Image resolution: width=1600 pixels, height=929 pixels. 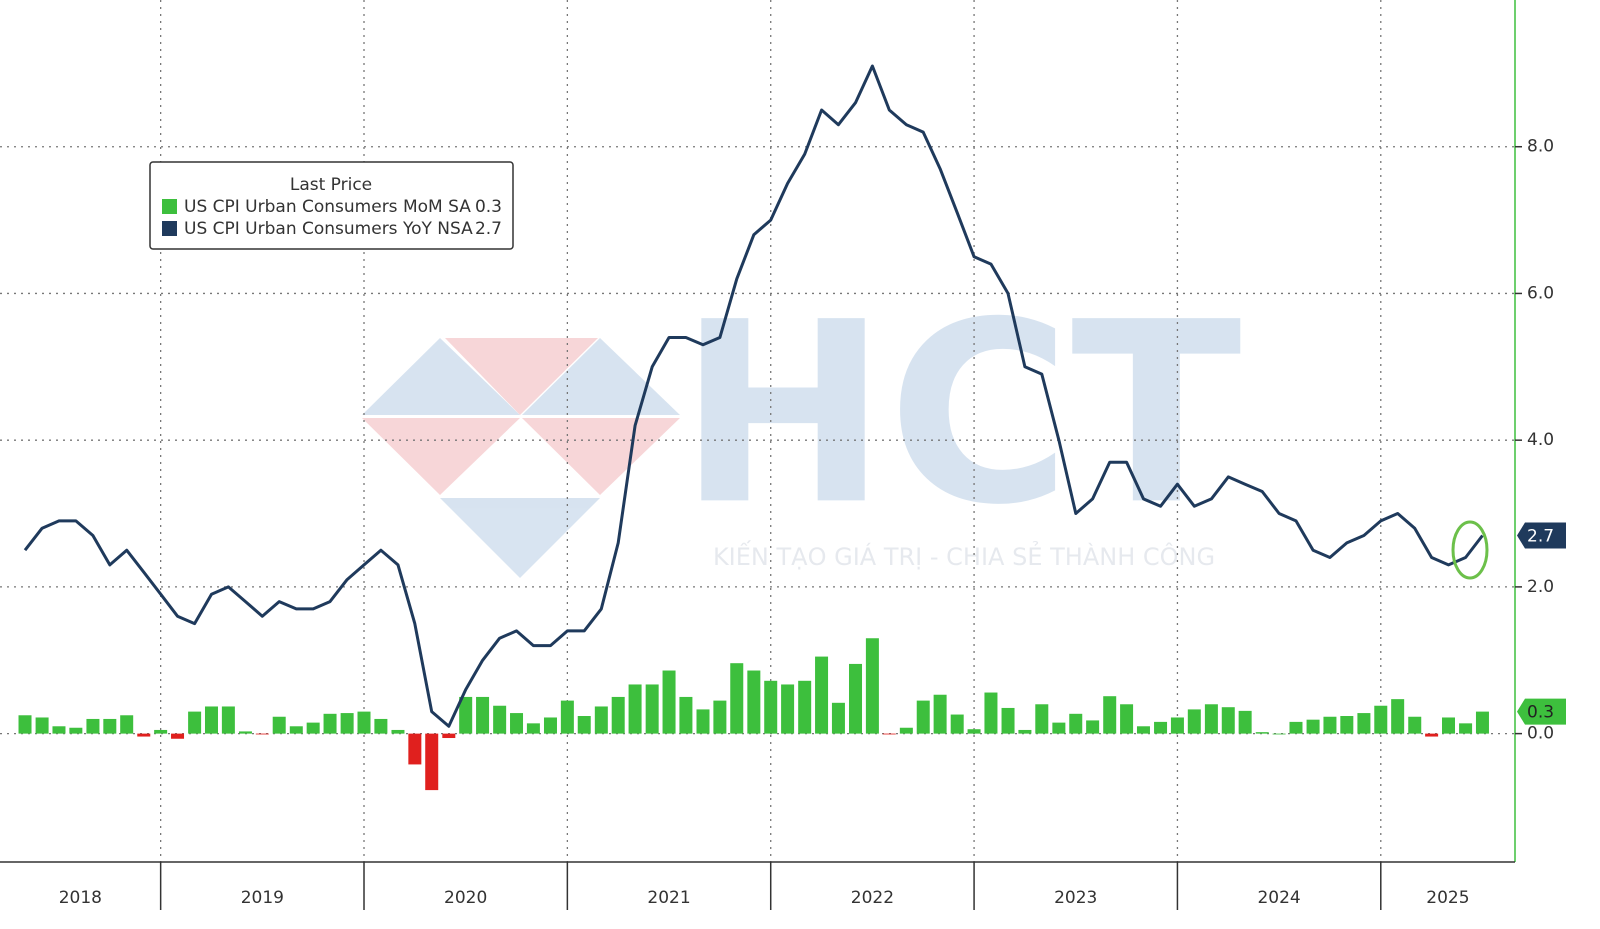 I want to click on legend-title: Last Price, so click(x=331, y=185).